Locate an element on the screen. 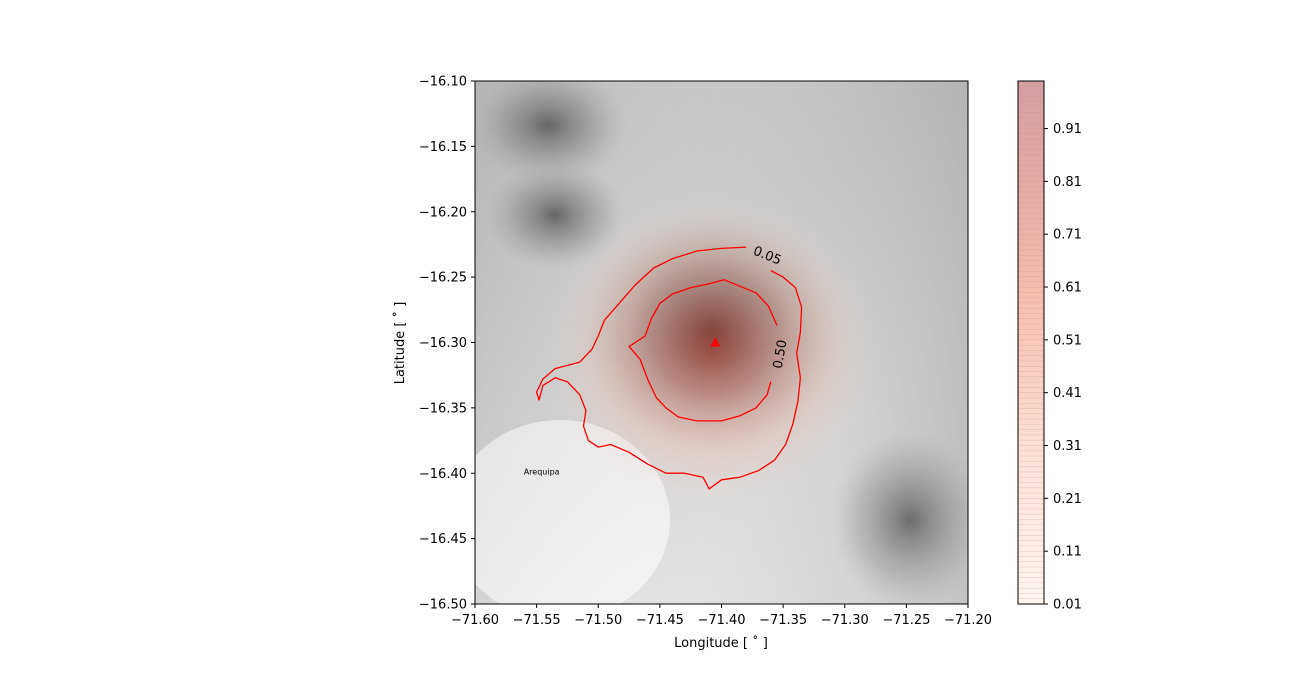 Image resolution: width=1299 pixels, height=679 pixels. y-tick-label: −16.15 is located at coordinates (443, 147).